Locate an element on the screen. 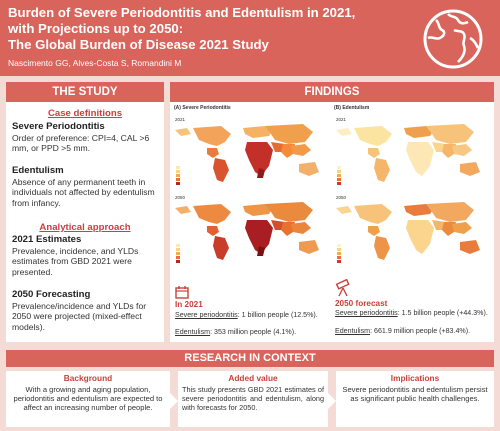 The width and height of the screenshot is (500, 431). analytical-heading: Analytical approach is located at coordinates (85, 227).